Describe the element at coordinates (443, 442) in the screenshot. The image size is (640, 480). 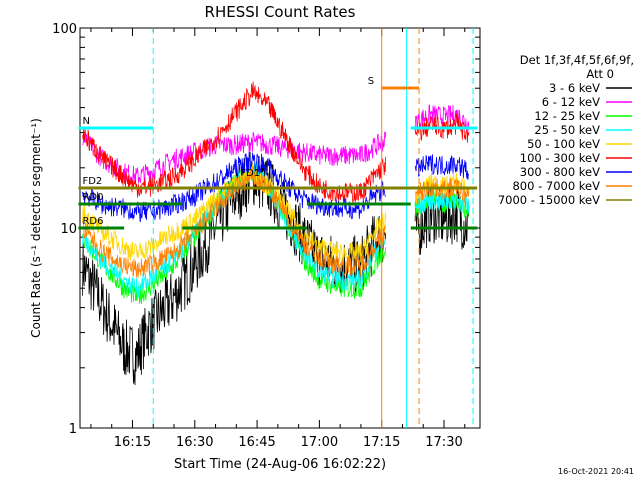
I see `x-tick-label: 17:30` at that location.